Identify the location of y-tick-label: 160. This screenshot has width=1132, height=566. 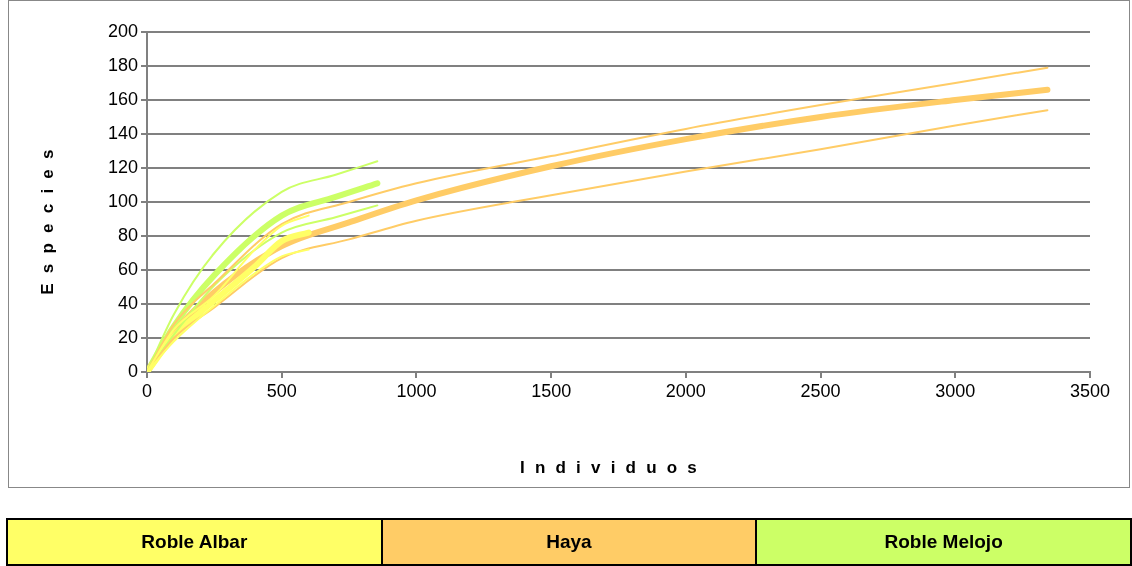
(122, 98).